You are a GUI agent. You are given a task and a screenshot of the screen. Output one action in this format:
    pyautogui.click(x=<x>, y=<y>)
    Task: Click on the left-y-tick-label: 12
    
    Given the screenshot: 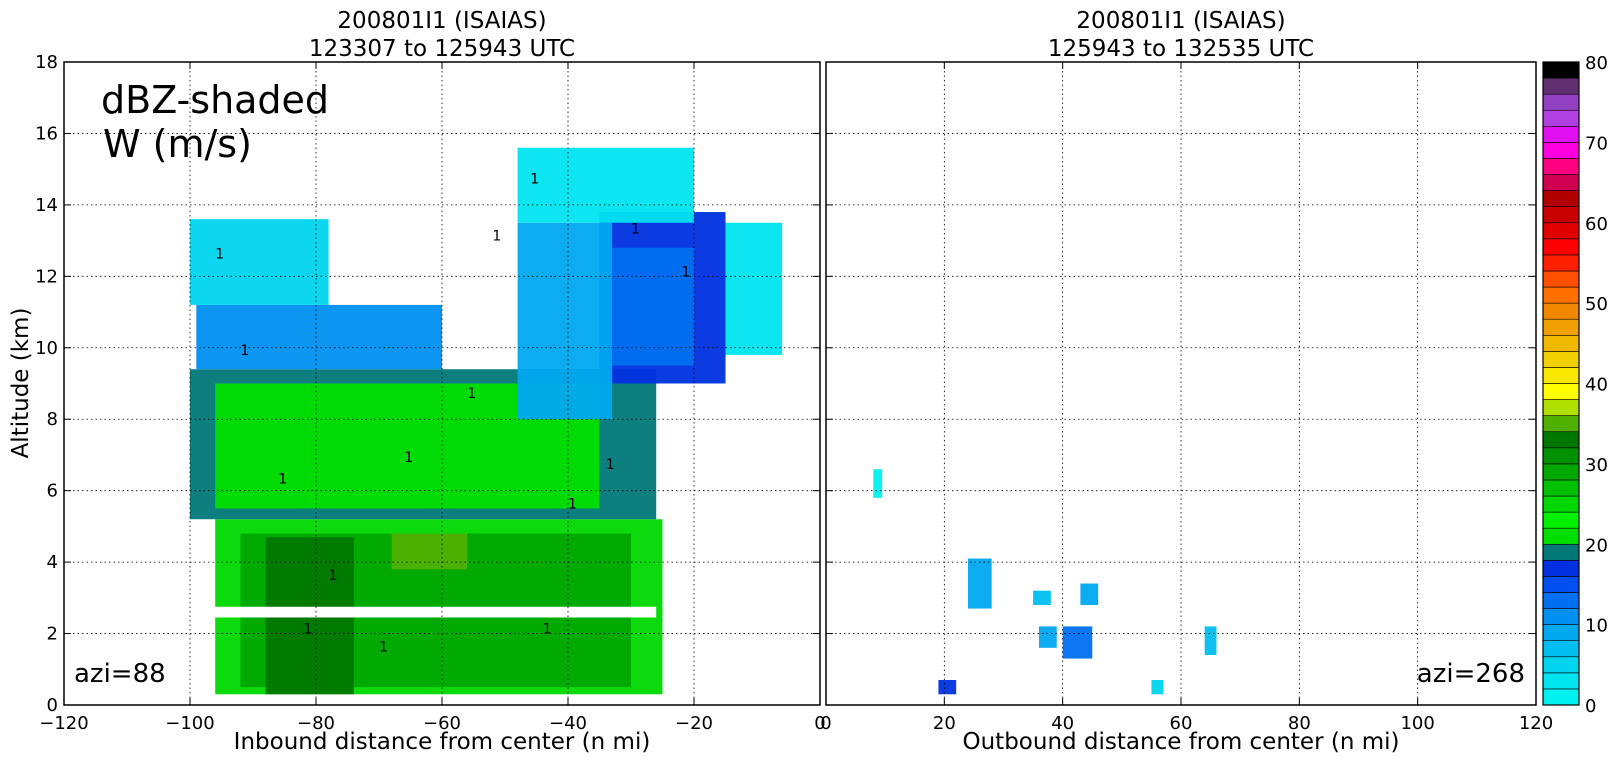 What is the action you would take?
    pyautogui.click(x=46, y=276)
    